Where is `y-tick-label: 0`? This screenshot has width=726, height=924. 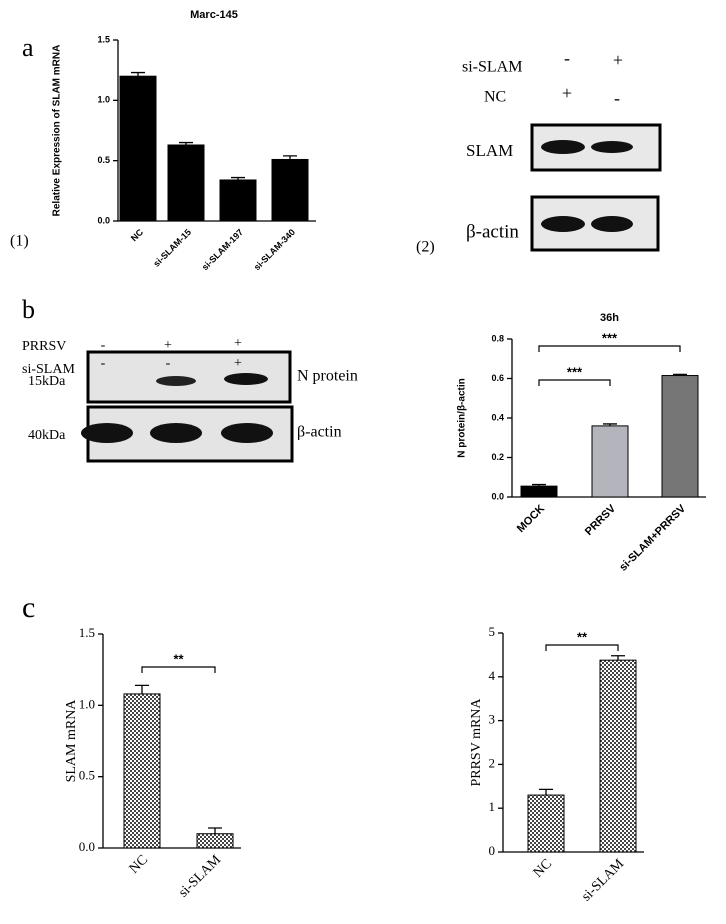 y-tick-label: 0 is located at coordinates (492, 850).